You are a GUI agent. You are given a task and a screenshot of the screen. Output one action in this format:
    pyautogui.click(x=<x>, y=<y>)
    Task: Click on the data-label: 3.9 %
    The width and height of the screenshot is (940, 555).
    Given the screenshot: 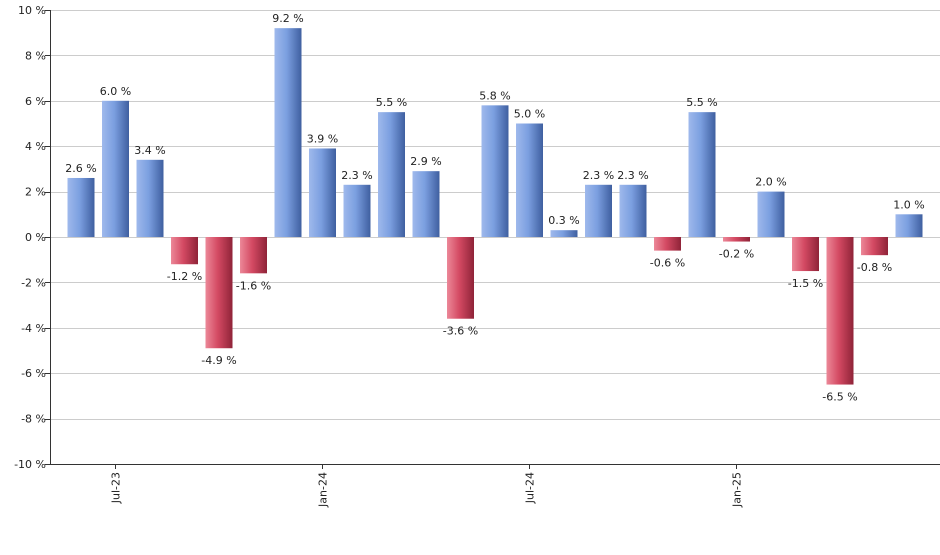 What is the action you would take?
    pyautogui.click(x=322, y=138)
    